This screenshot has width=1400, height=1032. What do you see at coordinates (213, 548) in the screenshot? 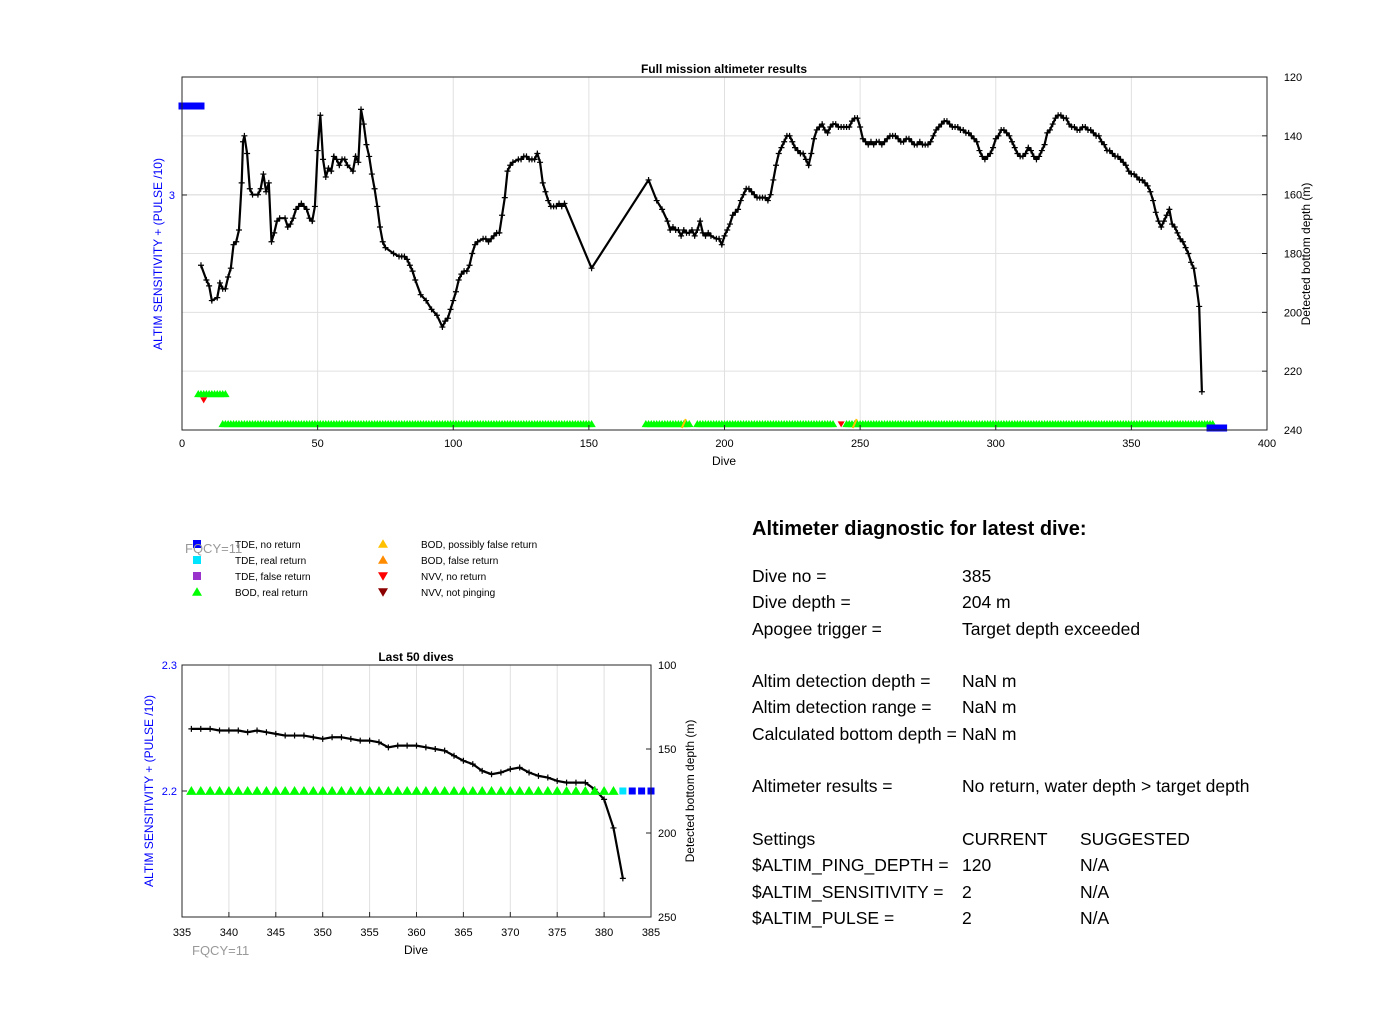
I see `fqcy-label-legend: FQCY=11` at bounding box center [213, 548].